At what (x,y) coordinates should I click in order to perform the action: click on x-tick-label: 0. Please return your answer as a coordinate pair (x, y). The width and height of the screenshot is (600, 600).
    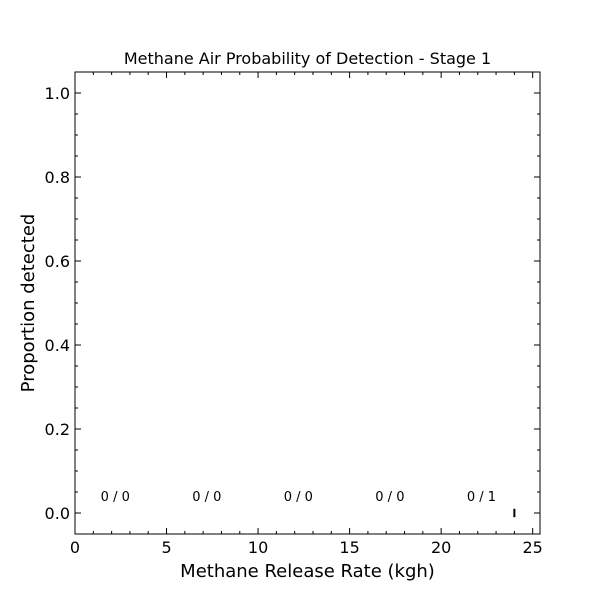
    Looking at the image, I should click on (75, 547).